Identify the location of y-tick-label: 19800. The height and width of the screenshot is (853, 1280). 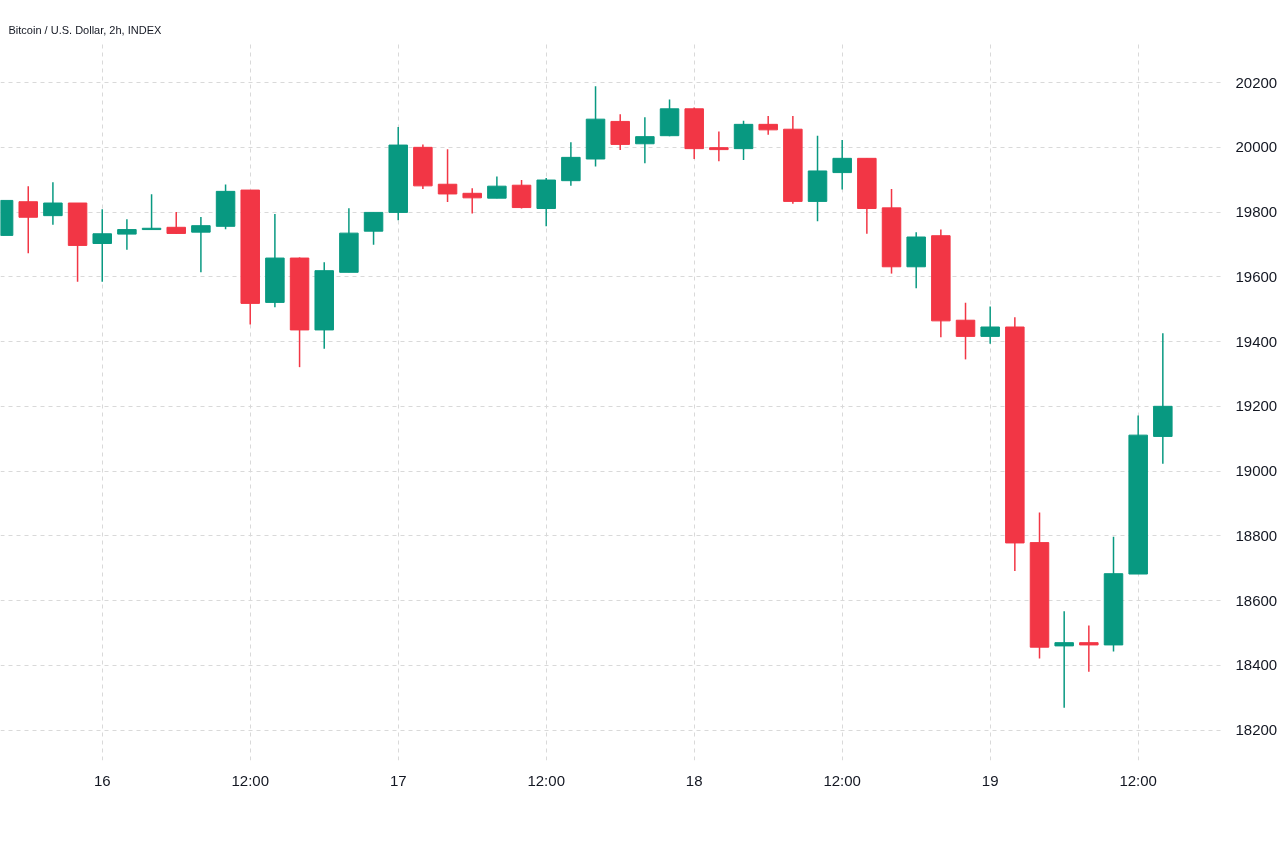
(1256, 212).